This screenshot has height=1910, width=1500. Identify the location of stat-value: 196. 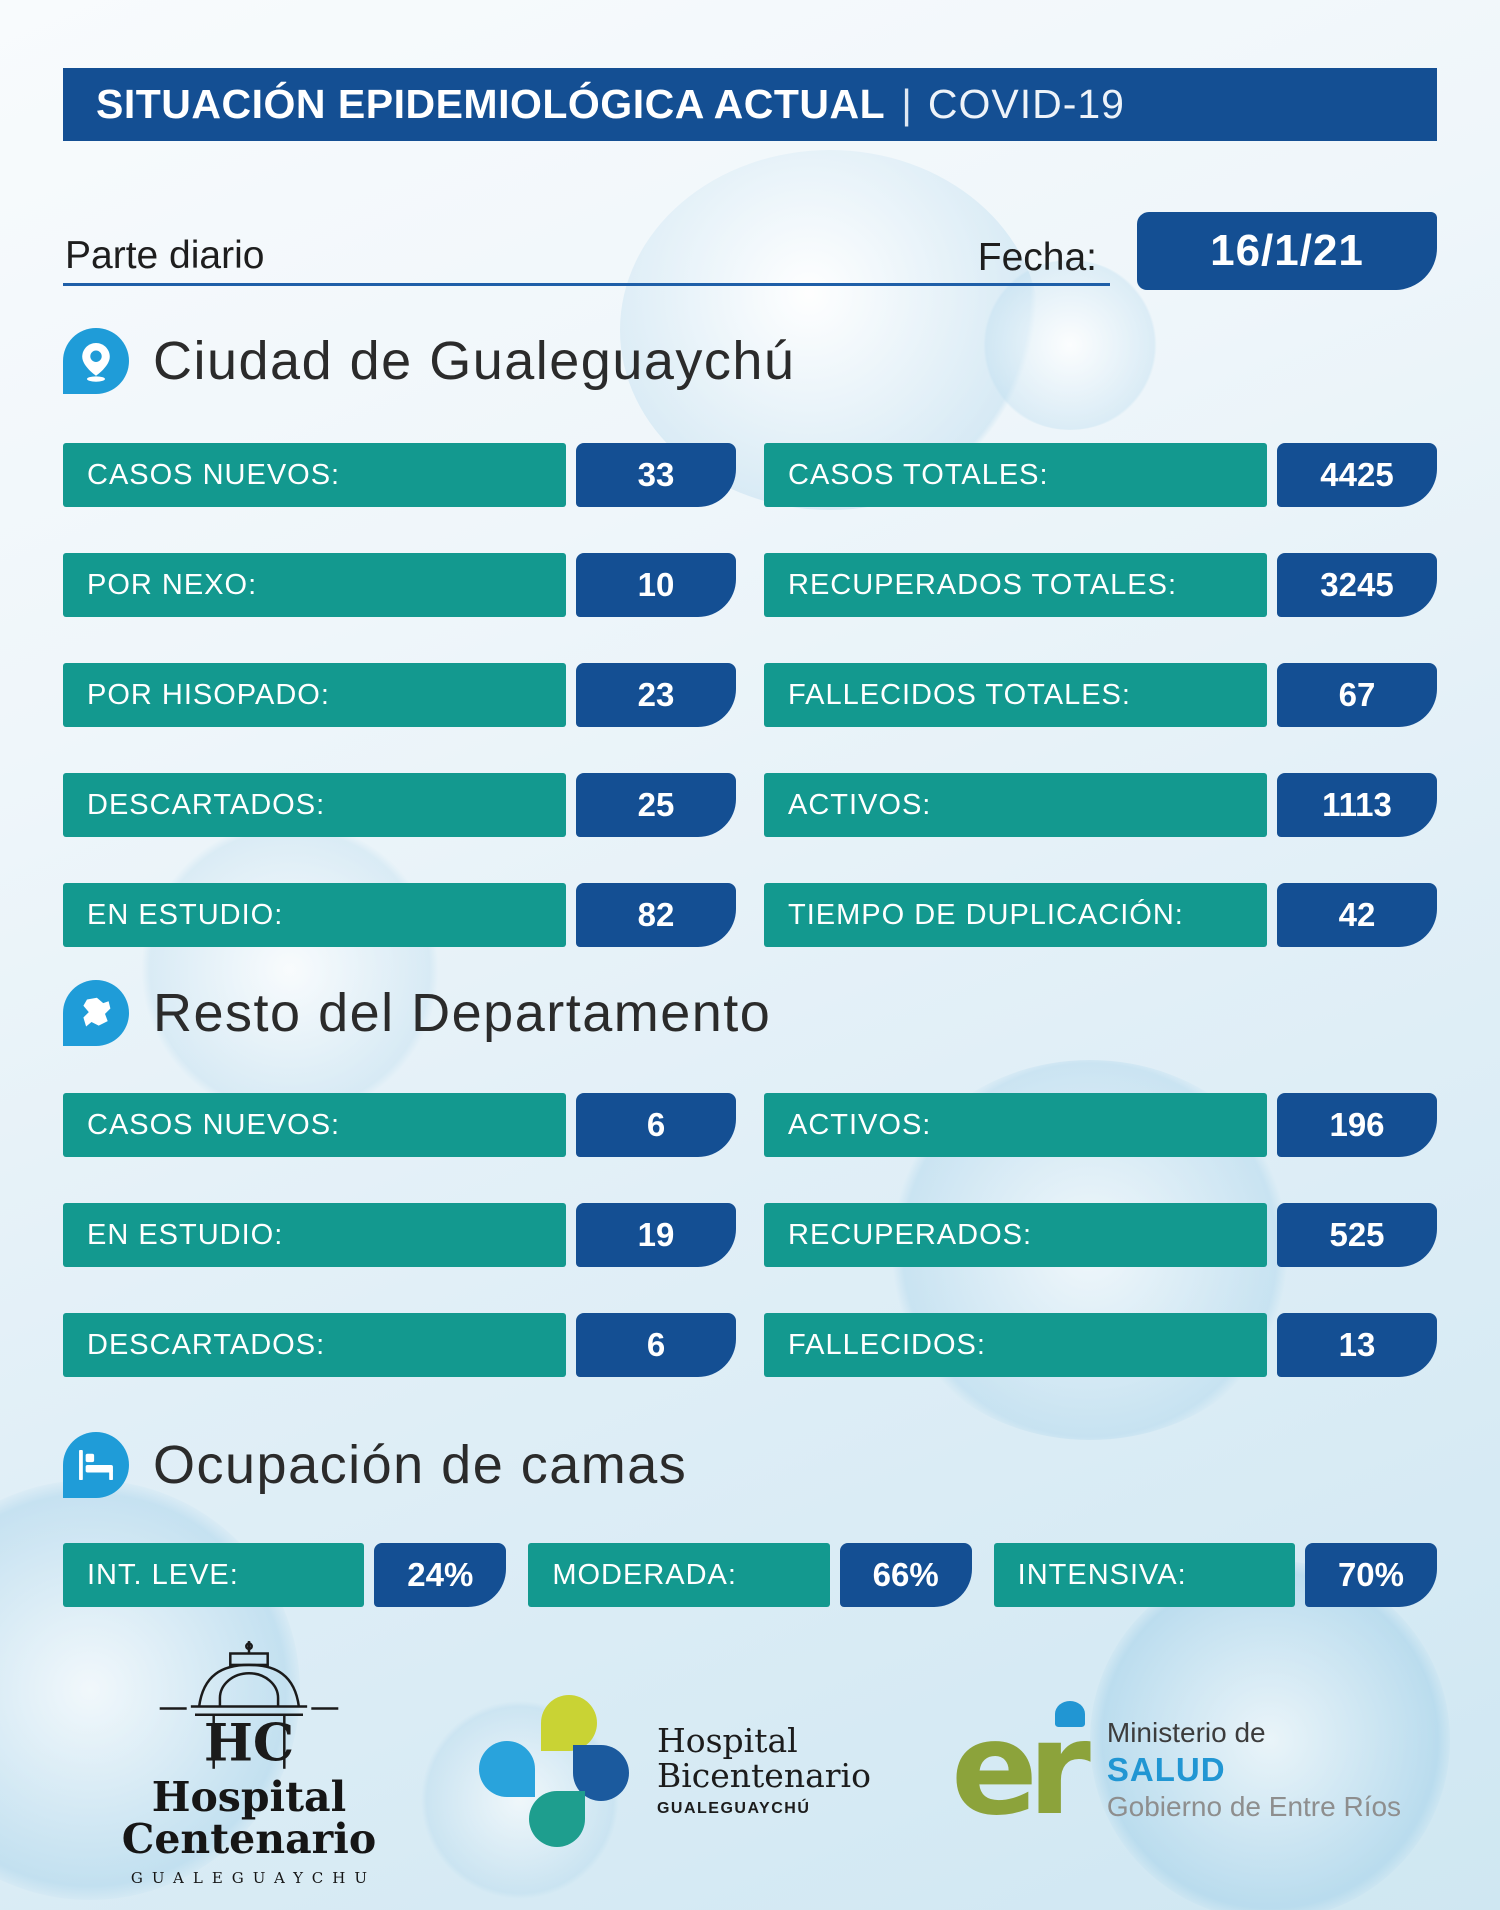
(1357, 1125).